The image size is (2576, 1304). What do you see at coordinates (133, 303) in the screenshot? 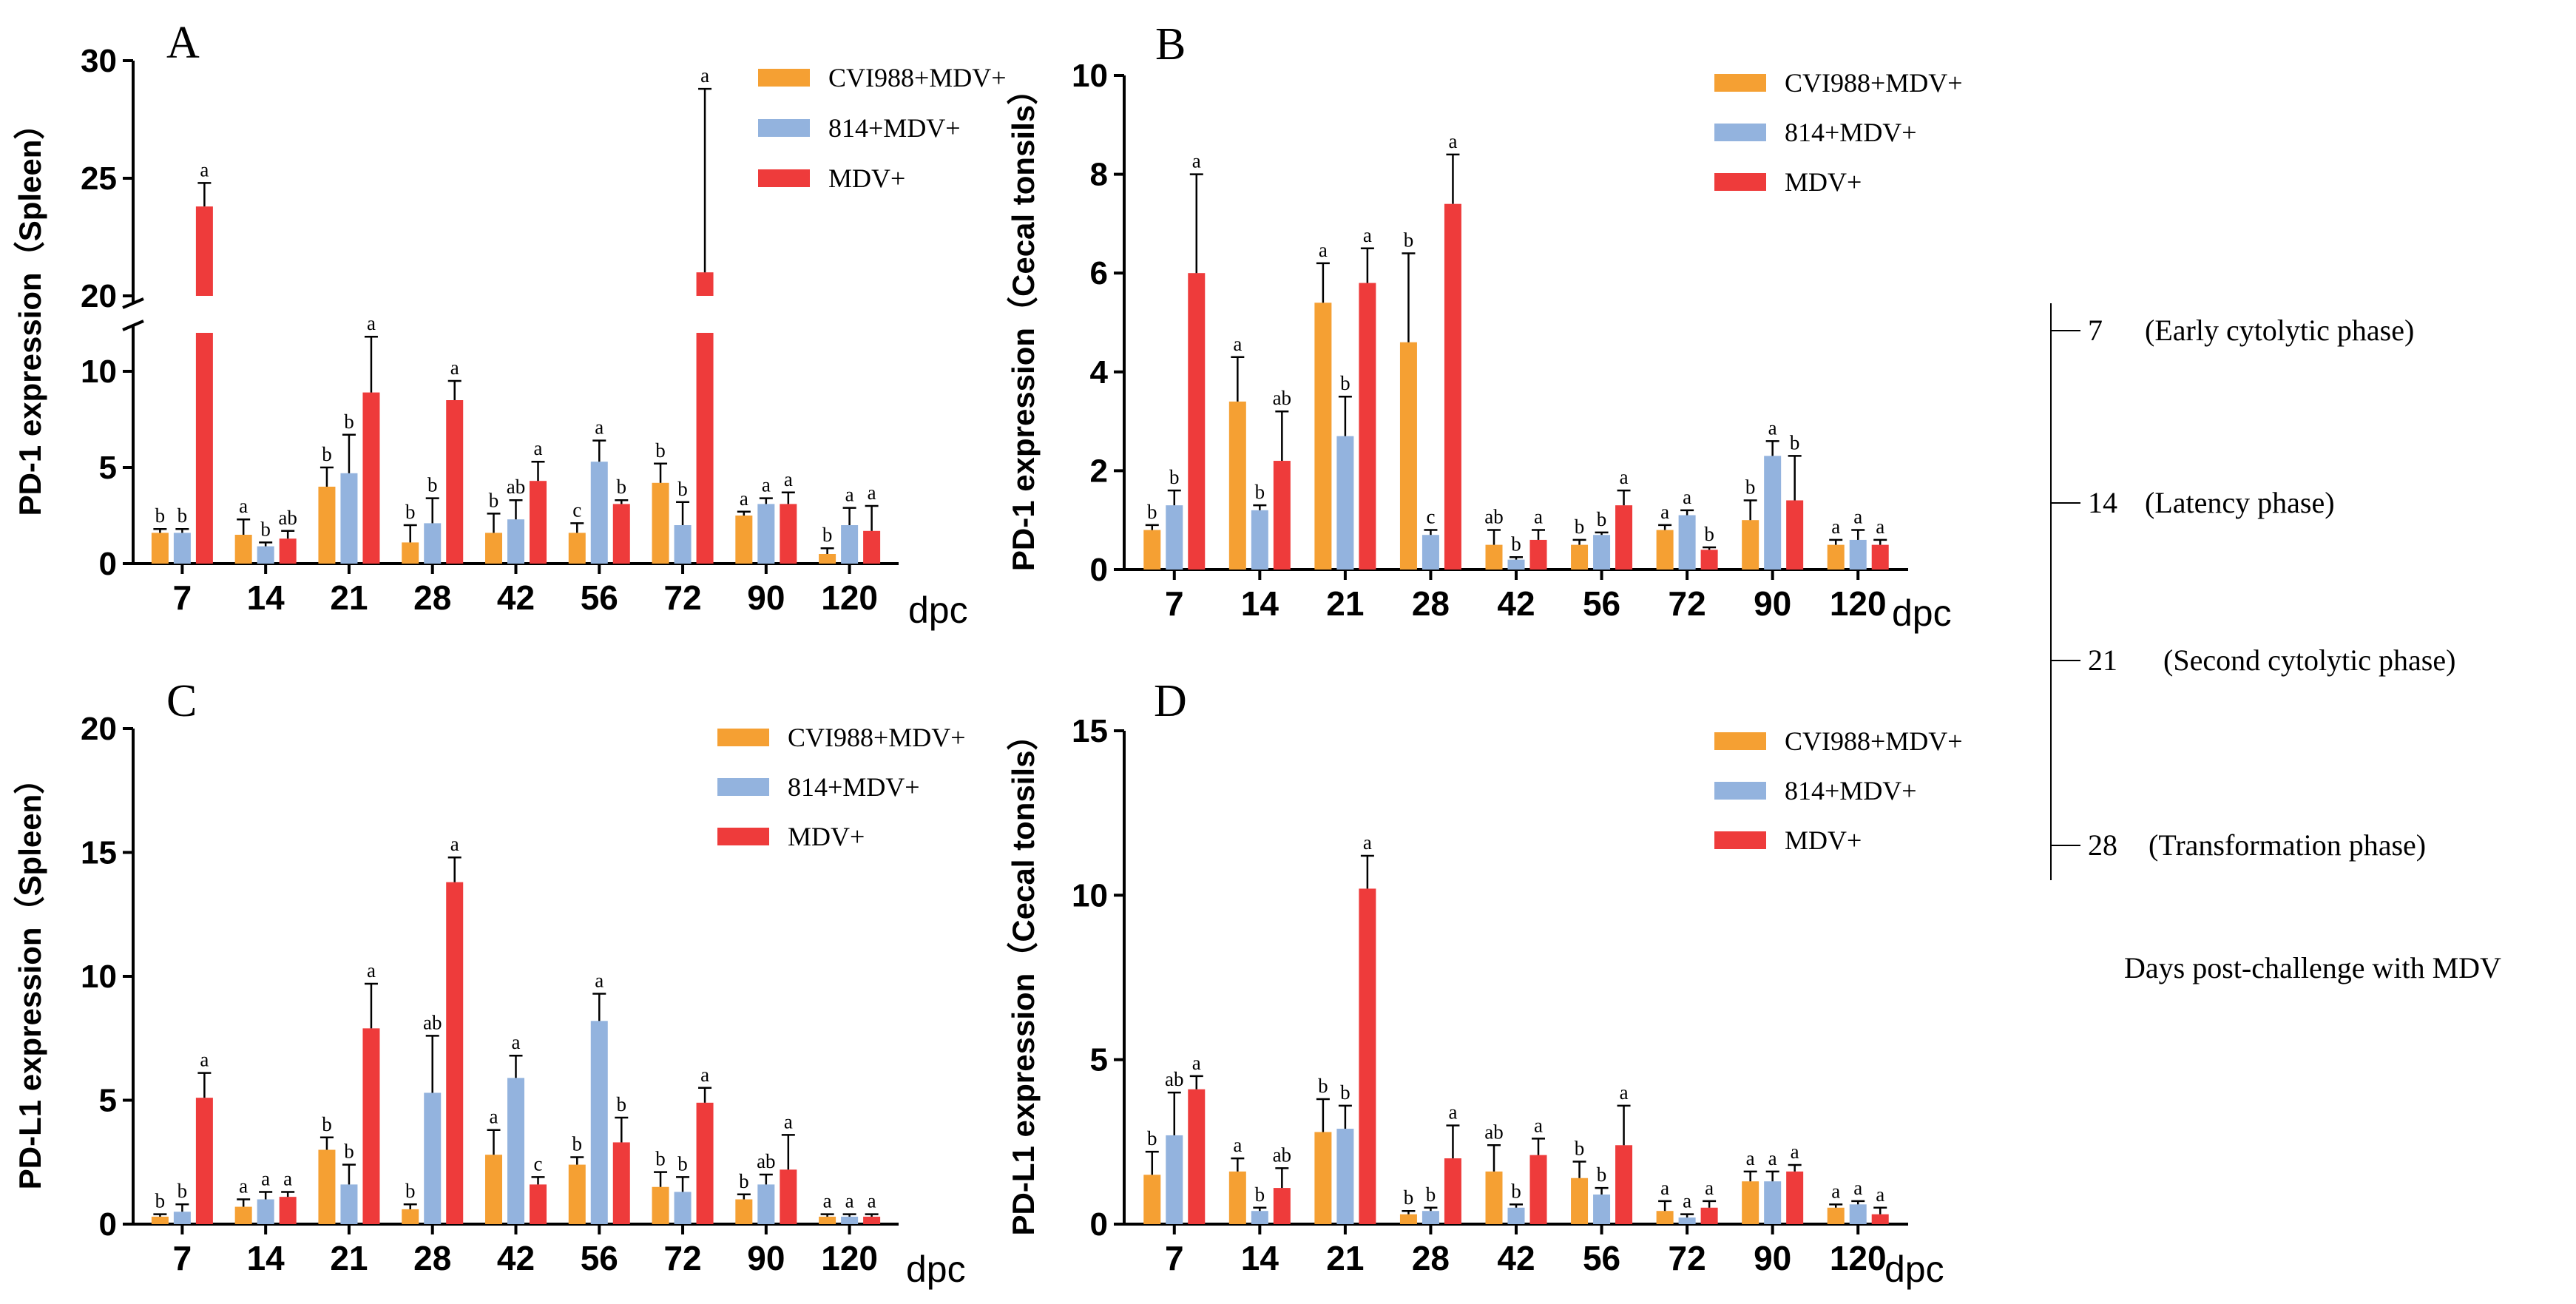
I see `axis-break-mark` at bounding box center [133, 303].